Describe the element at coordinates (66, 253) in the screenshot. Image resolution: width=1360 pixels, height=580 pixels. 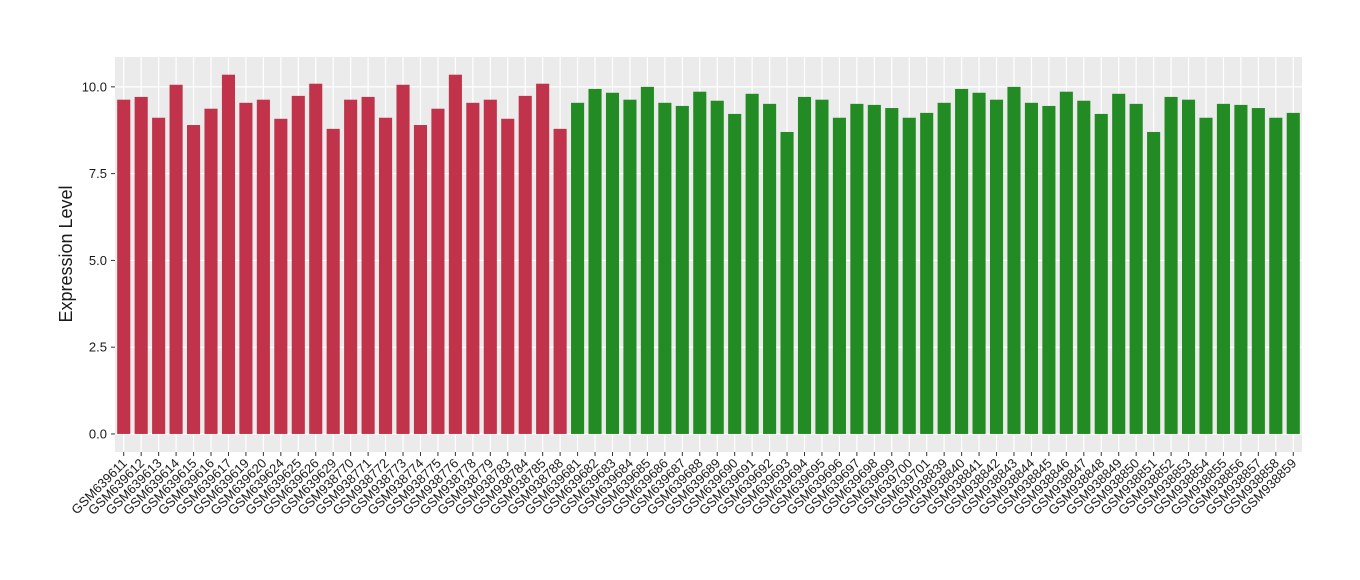
I see `y-axis-title: Expression Level` at that location.